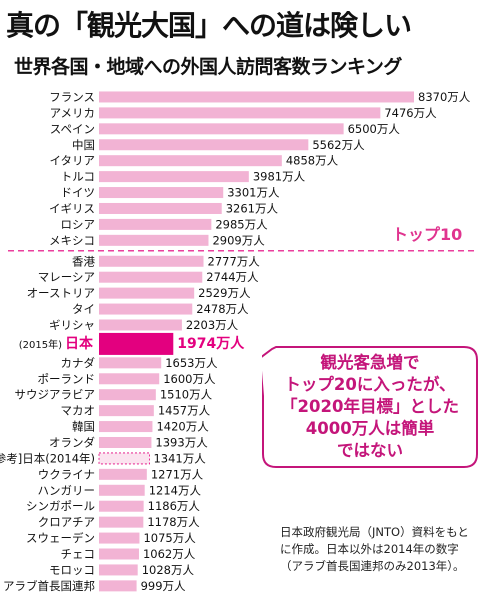 The width and height of the screenshot is (482, 600). Describe the element at coordinates (234, 261) in the screenshot. I see `data-label: 2777万人` at that location.